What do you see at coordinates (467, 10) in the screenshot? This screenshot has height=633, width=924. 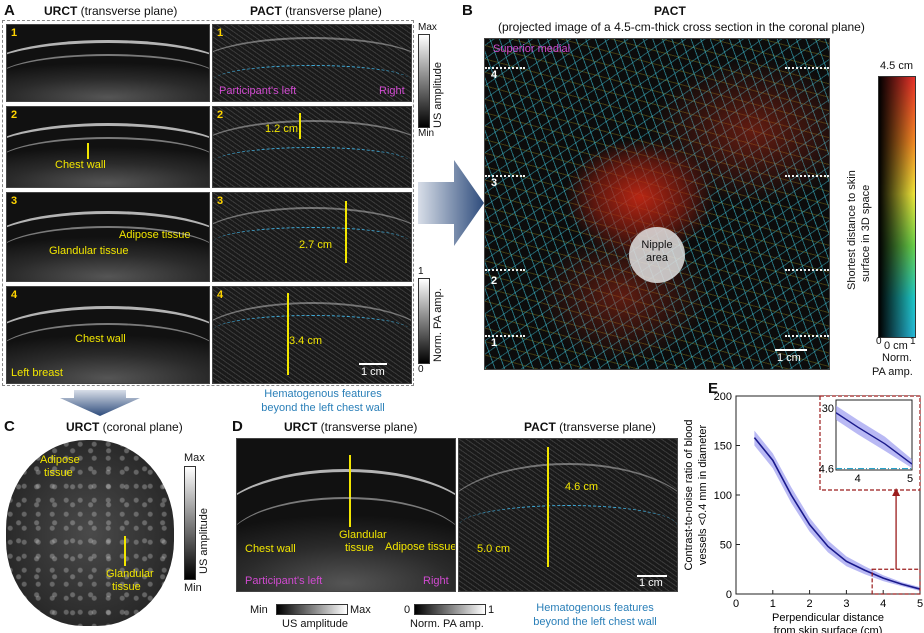 I see `panel-label-b: B` at bounding box center [467, 10].